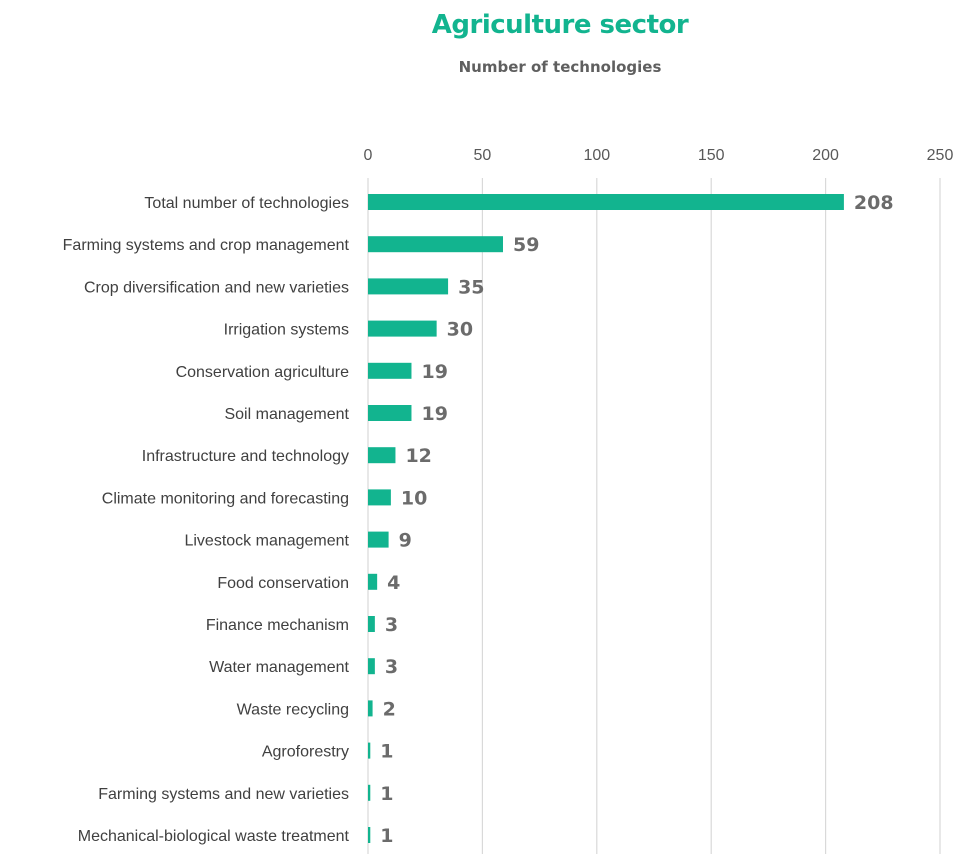 The image size is (956, 854). What do you see at coordinates (246, 203) in the screenshot?
I see `category-label: Total number of technologies` at bounding box center [246, 203].